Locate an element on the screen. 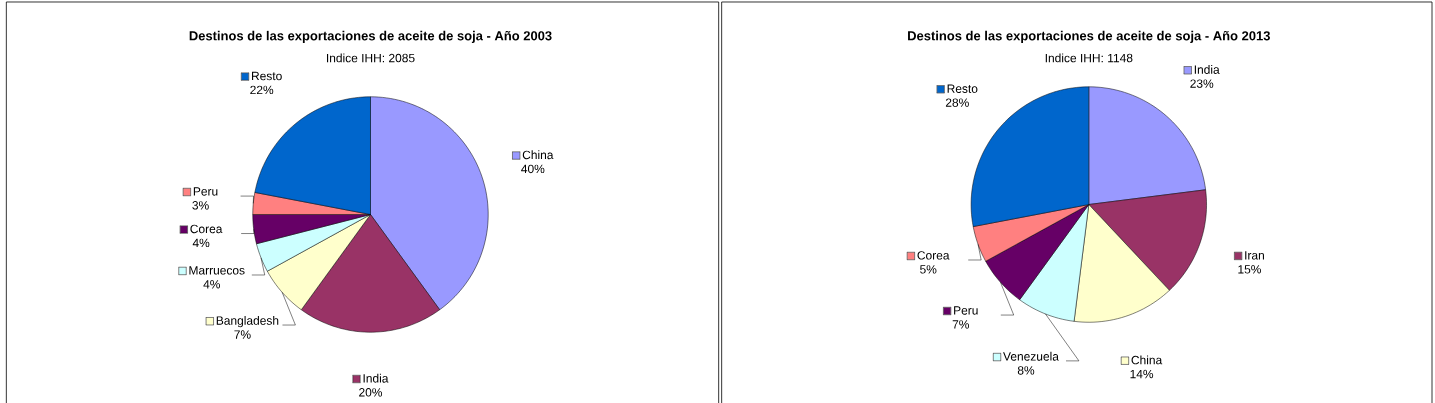  data-label: 5% is located at coordinates (928, 269).